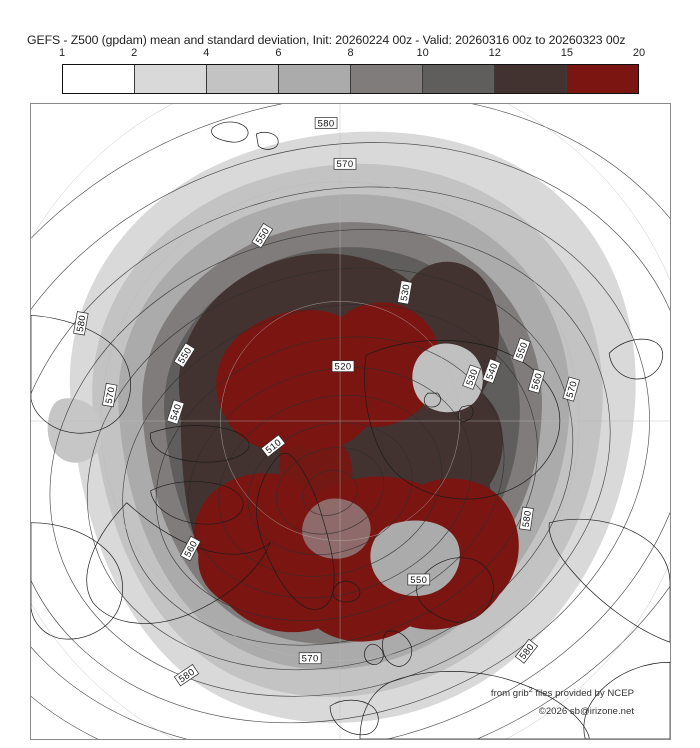 Image resolution: width=700 pixels, height=748 pixels. I want to click on contour-label-570-8: 570, so click(310, 658).